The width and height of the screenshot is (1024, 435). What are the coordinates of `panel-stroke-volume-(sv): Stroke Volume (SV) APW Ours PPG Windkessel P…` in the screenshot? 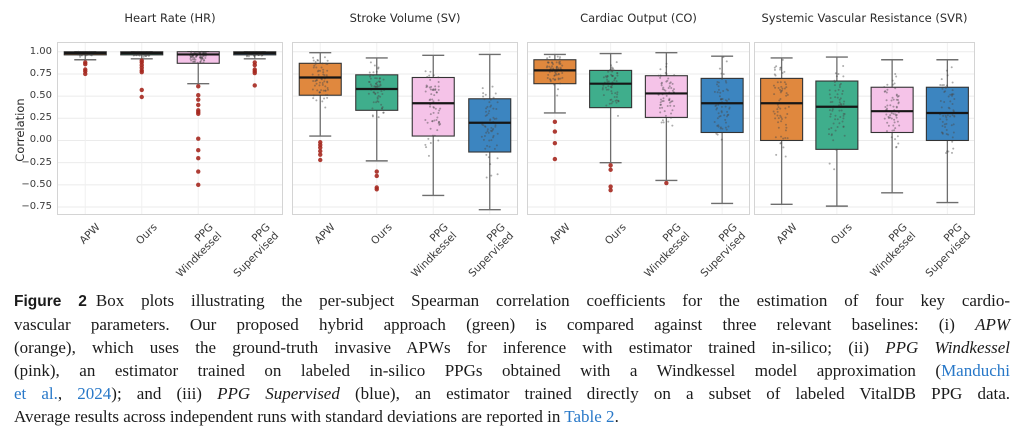 It's located at (405, 141).